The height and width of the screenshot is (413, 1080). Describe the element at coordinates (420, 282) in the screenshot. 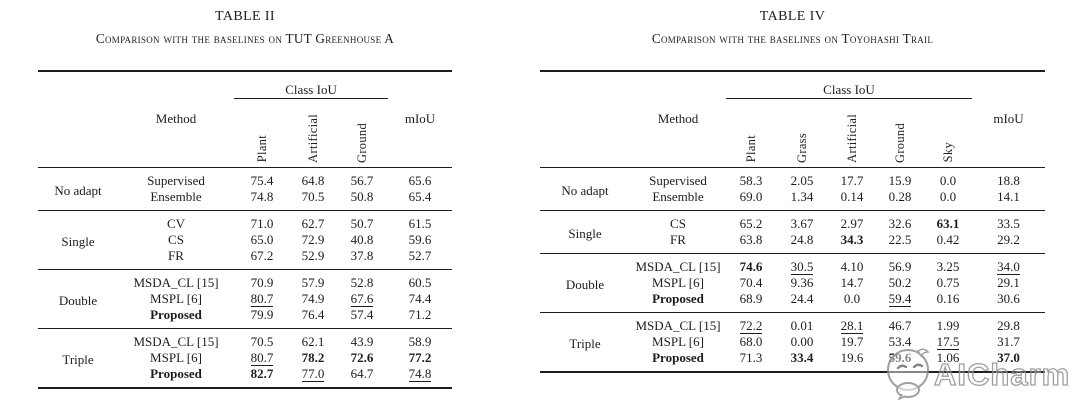

I see `miou-cell: 60.5` at that location.